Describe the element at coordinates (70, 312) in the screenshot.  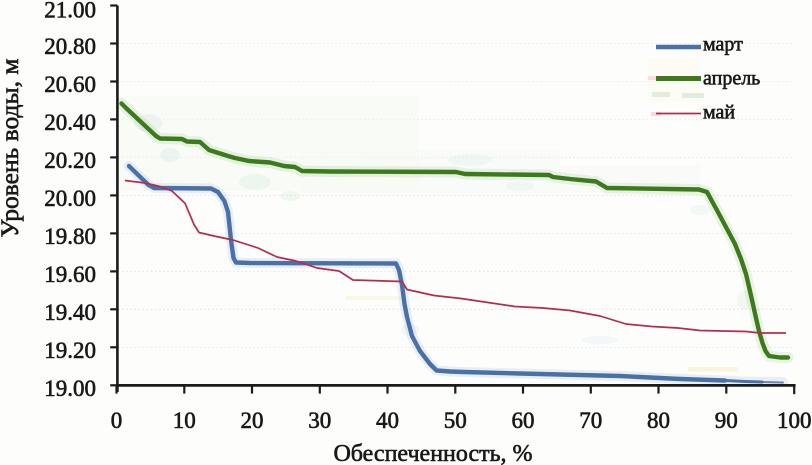
I see `svg-text: 19.40` at that location.